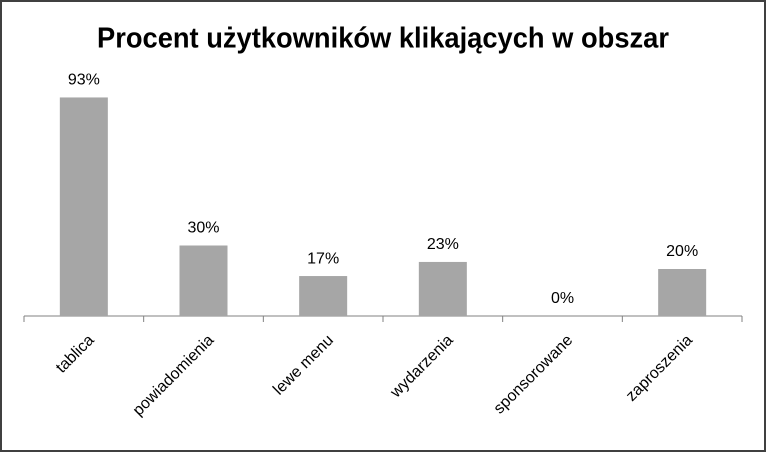 This screenshot has height=452, width=766. What do you see at coordinates (84, 80) in the screenshot?
I see `value-label: 93%` at bounding box center [84, 80].